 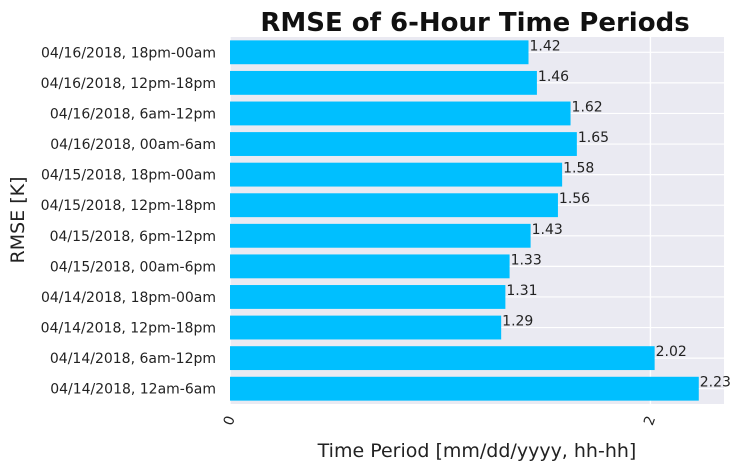 What do you see at coordinates (133, 237) in the screenshot?
I see `y-tick-label: 04/15/2018, 6pm-12pm` at bounding box center [133, 237].